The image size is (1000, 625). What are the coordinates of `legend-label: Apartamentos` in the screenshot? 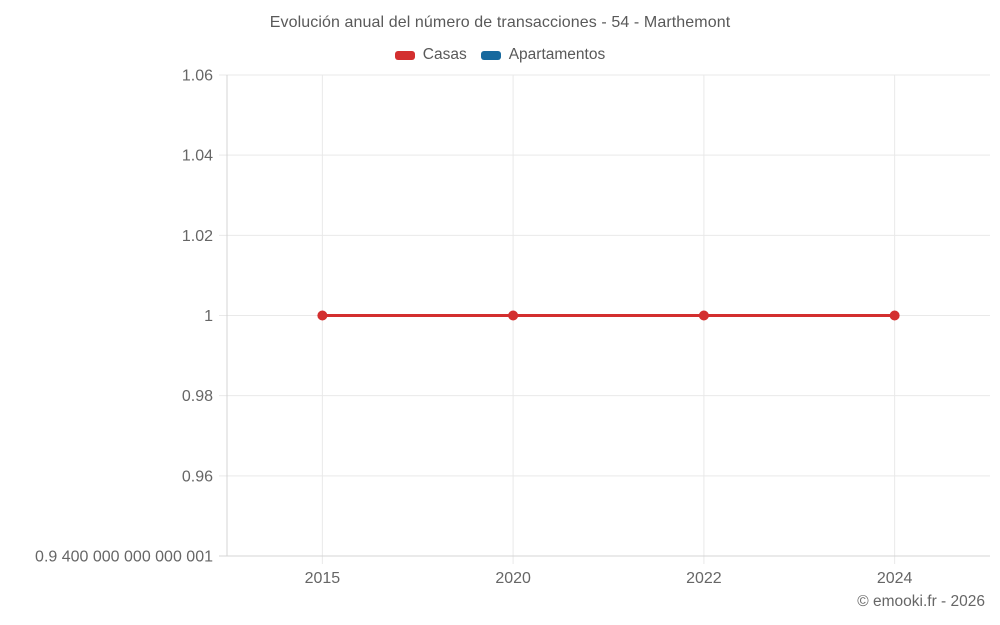 It's located at (557, 54).